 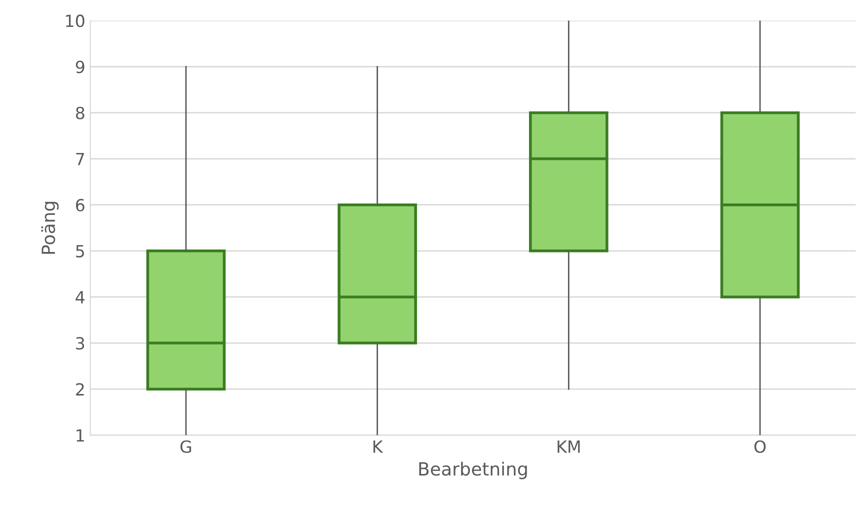 I want to click on y-tick-label: 9, so click(x=80, y=67).